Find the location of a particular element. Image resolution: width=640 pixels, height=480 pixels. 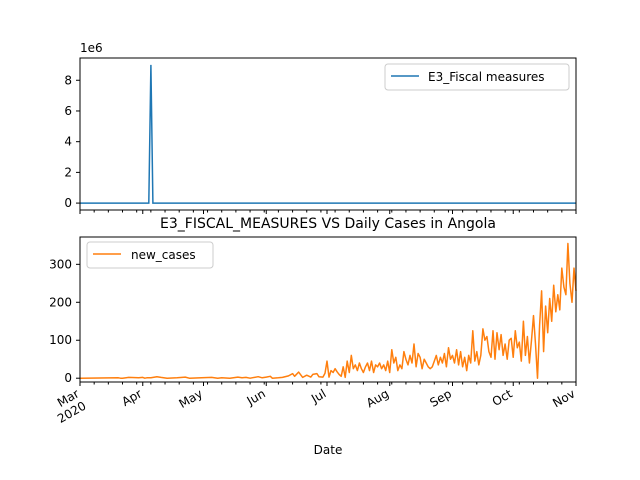

top-legend-box is located at coordinates (477, 77).